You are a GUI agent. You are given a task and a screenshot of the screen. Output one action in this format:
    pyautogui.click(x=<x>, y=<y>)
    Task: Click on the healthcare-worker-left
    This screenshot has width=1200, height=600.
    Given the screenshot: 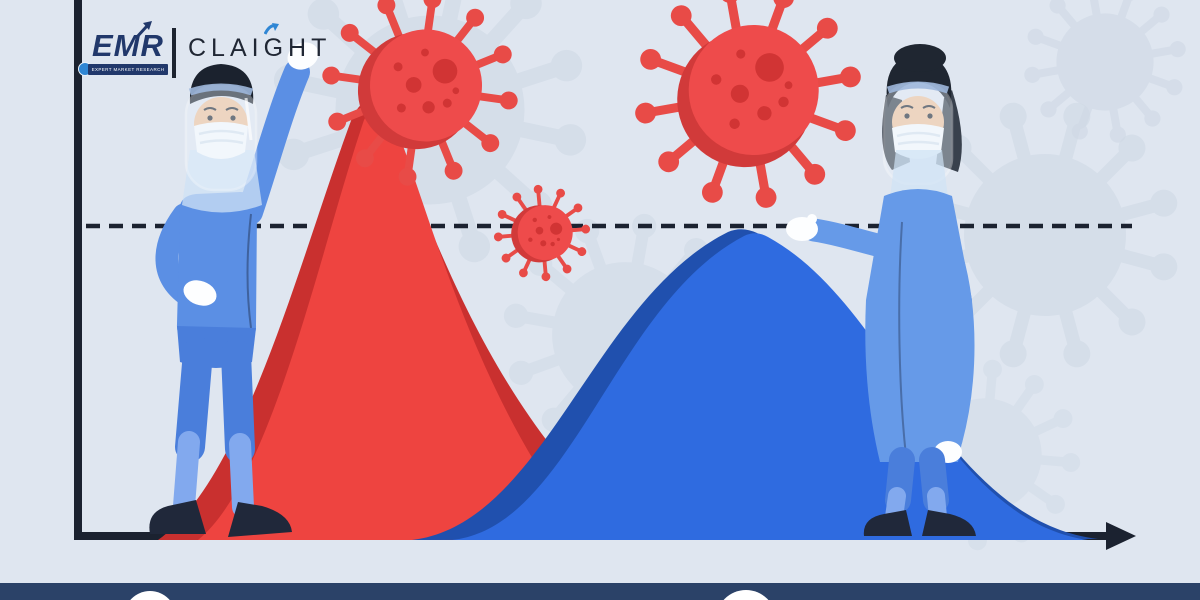 What is the action you would take?
    pyautogui.click(x=234, y=289)
    